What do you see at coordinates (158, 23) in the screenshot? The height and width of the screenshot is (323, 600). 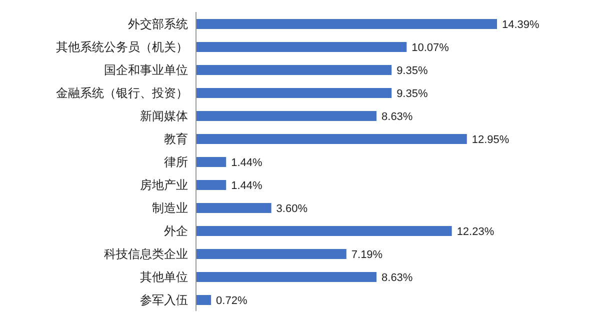 I see `y-tick-label: 外交部系统` at bounding box center [158, 23].